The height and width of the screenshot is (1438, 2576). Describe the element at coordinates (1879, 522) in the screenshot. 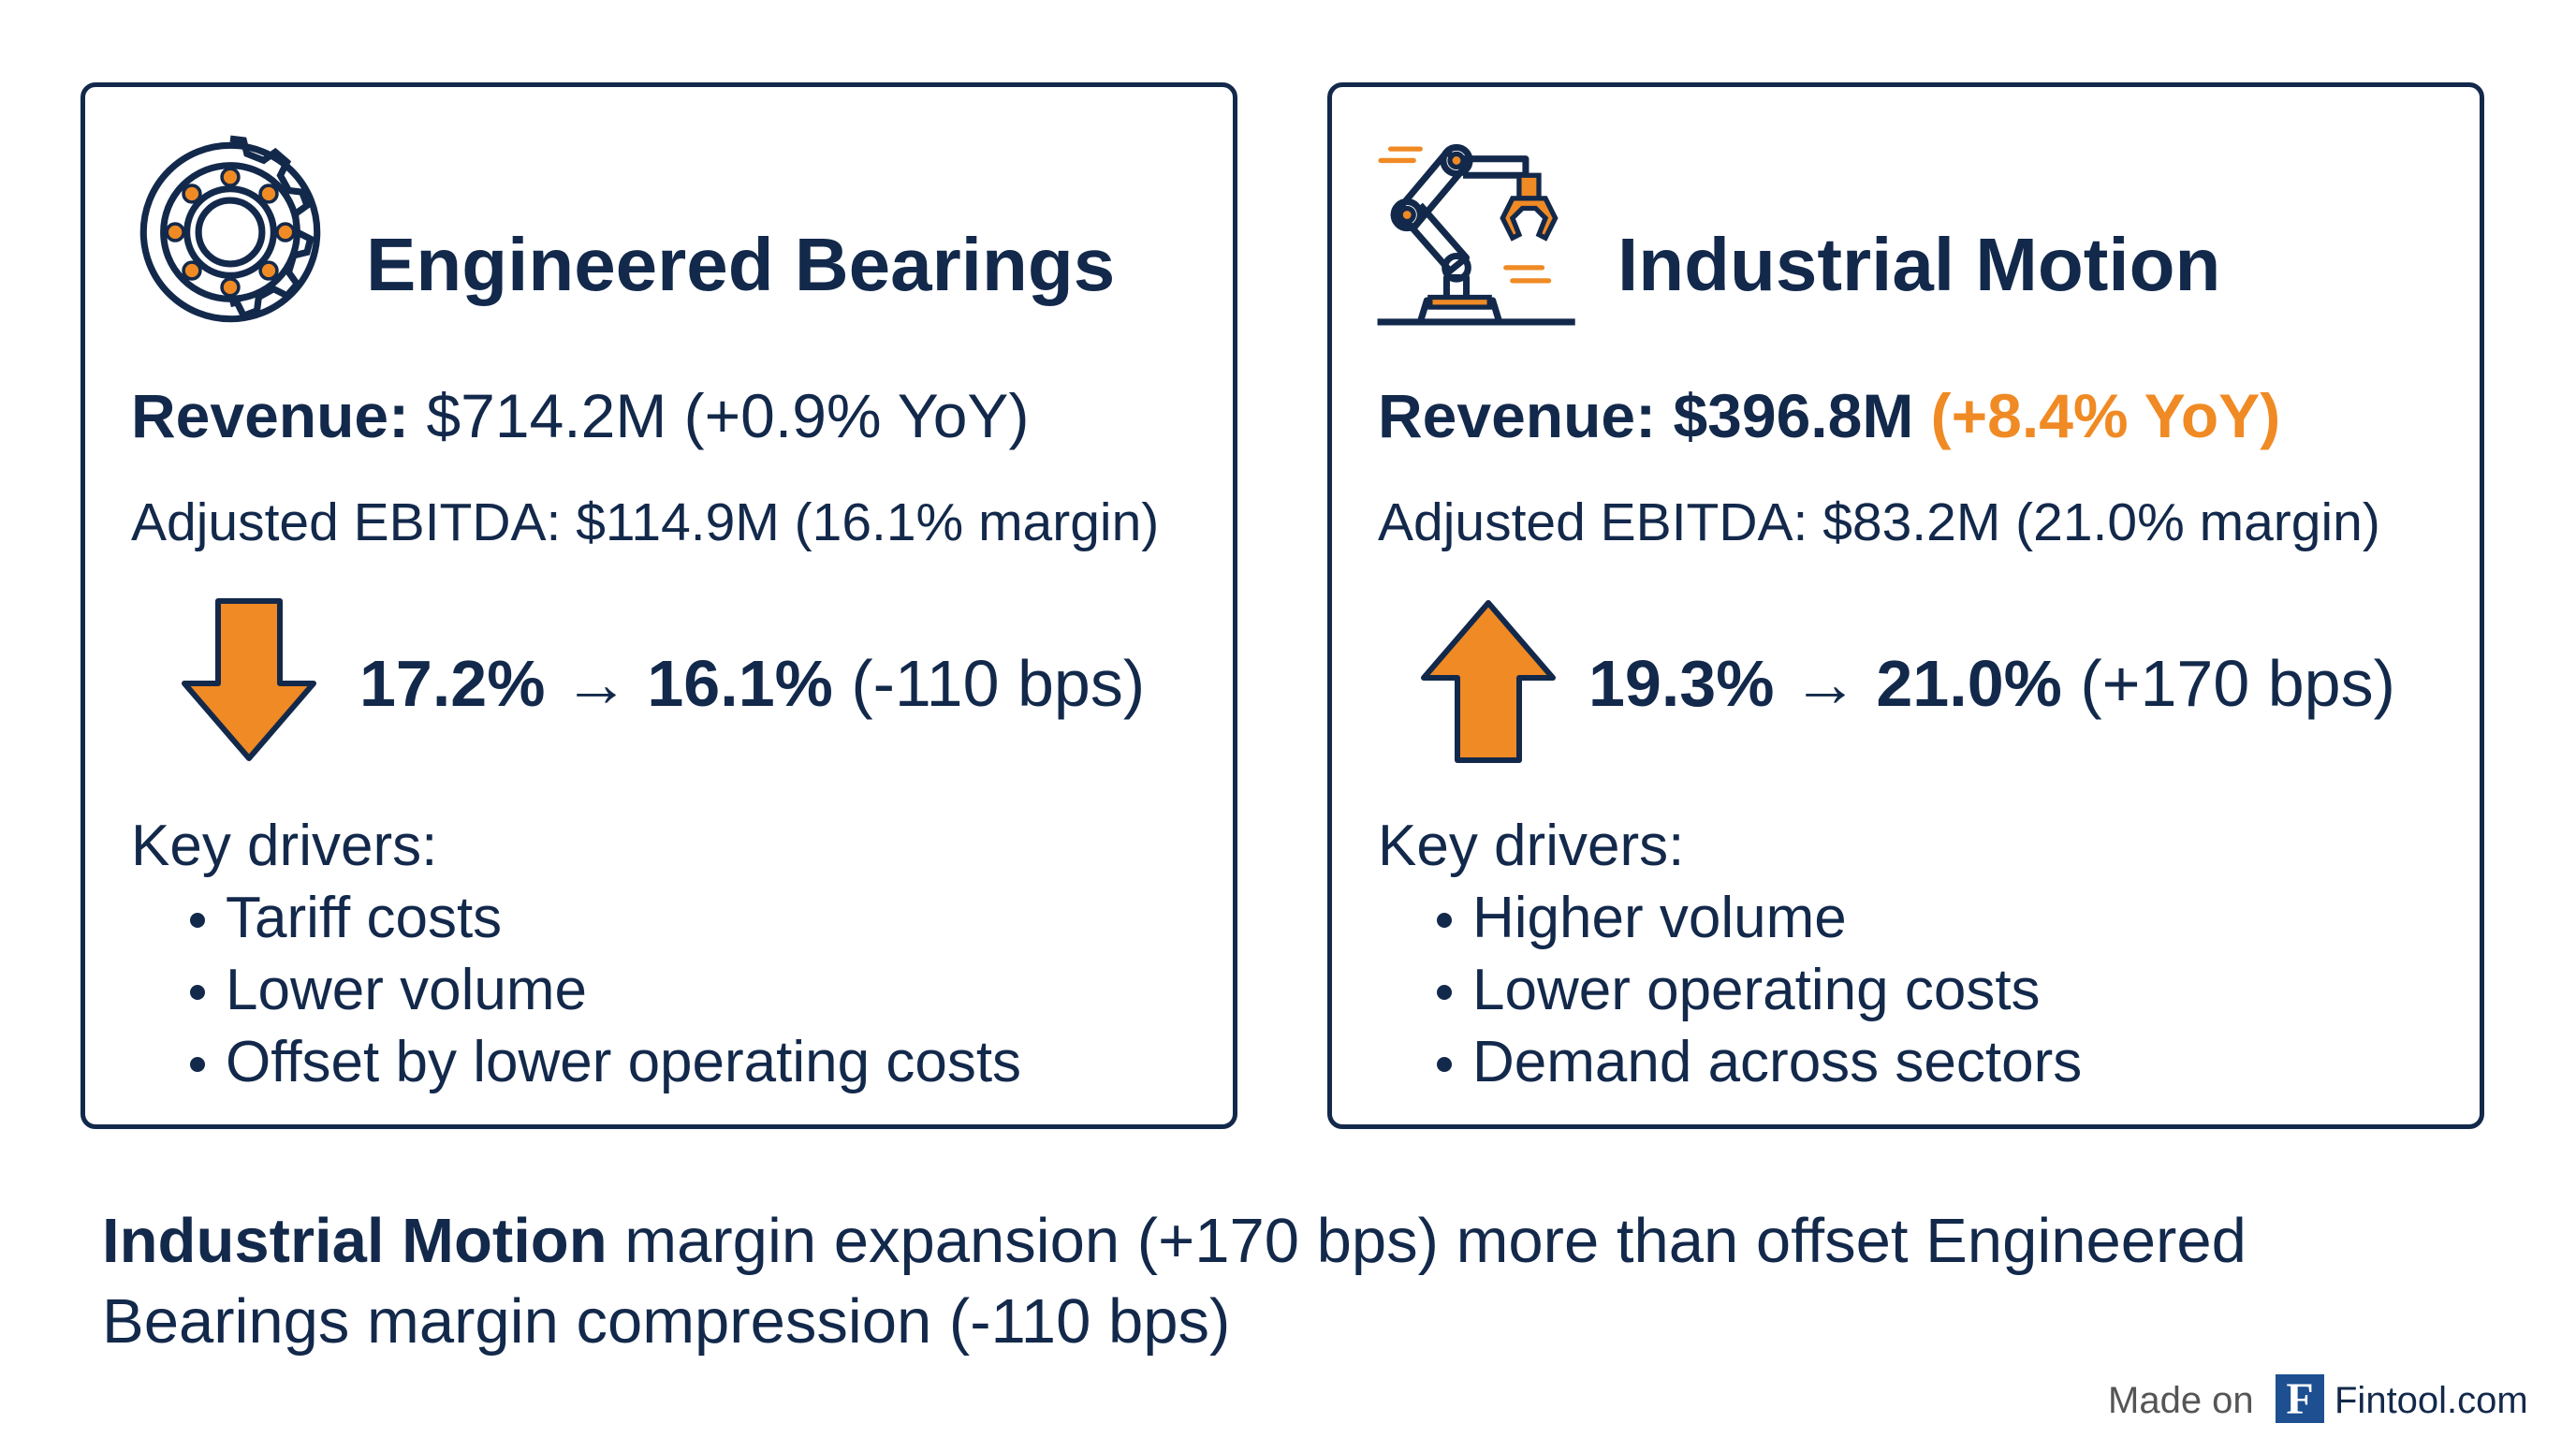

I see `ebitda: Adjusted EBITDA: $83.2M (21.0% margin)` at that location.